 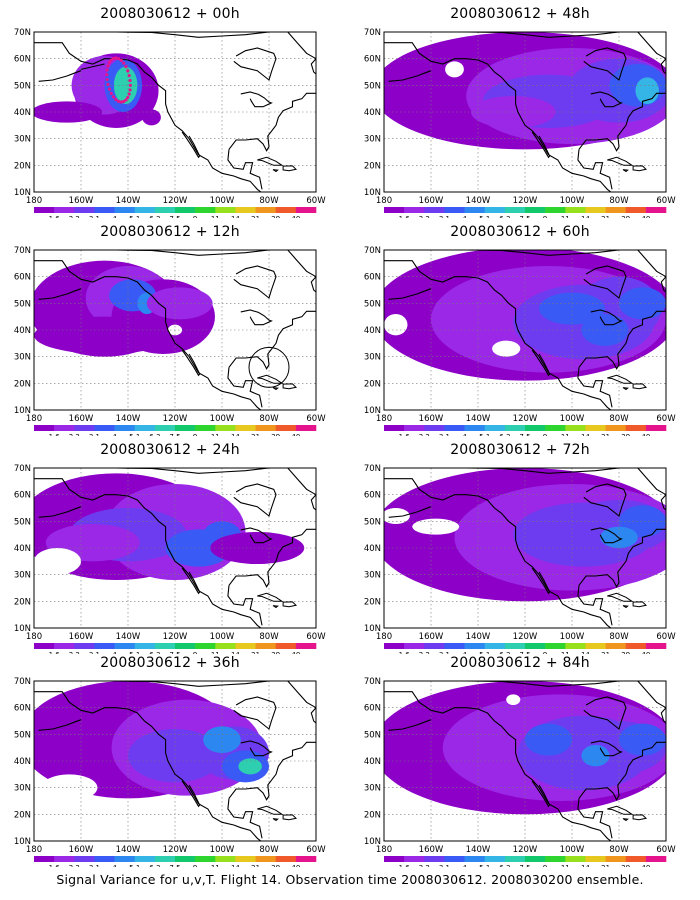 What do you see at coordinates (444, 434) in the screenshot?
I see `colorbar-label: 3.1` at bounding box center [444, 434].